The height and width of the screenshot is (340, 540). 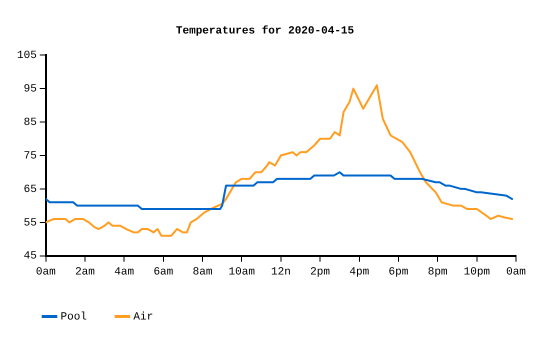 I want to click on x-tick-label: 4pm, so click(x=359, y=272).